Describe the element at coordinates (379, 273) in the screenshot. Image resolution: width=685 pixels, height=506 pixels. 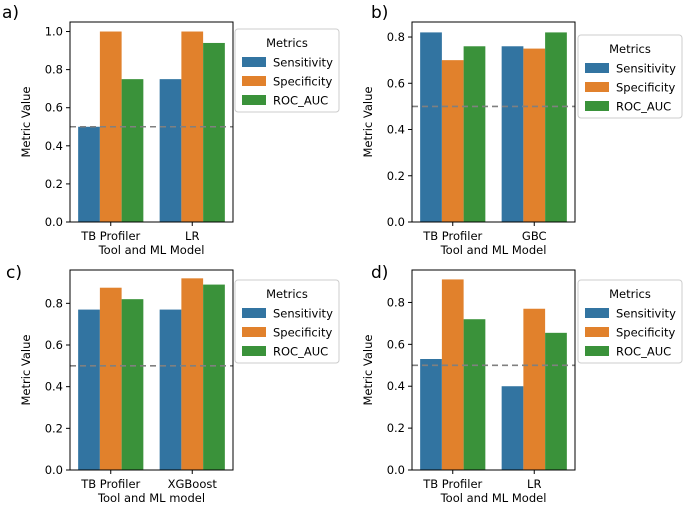
I see `panel-label: d)` at that location.